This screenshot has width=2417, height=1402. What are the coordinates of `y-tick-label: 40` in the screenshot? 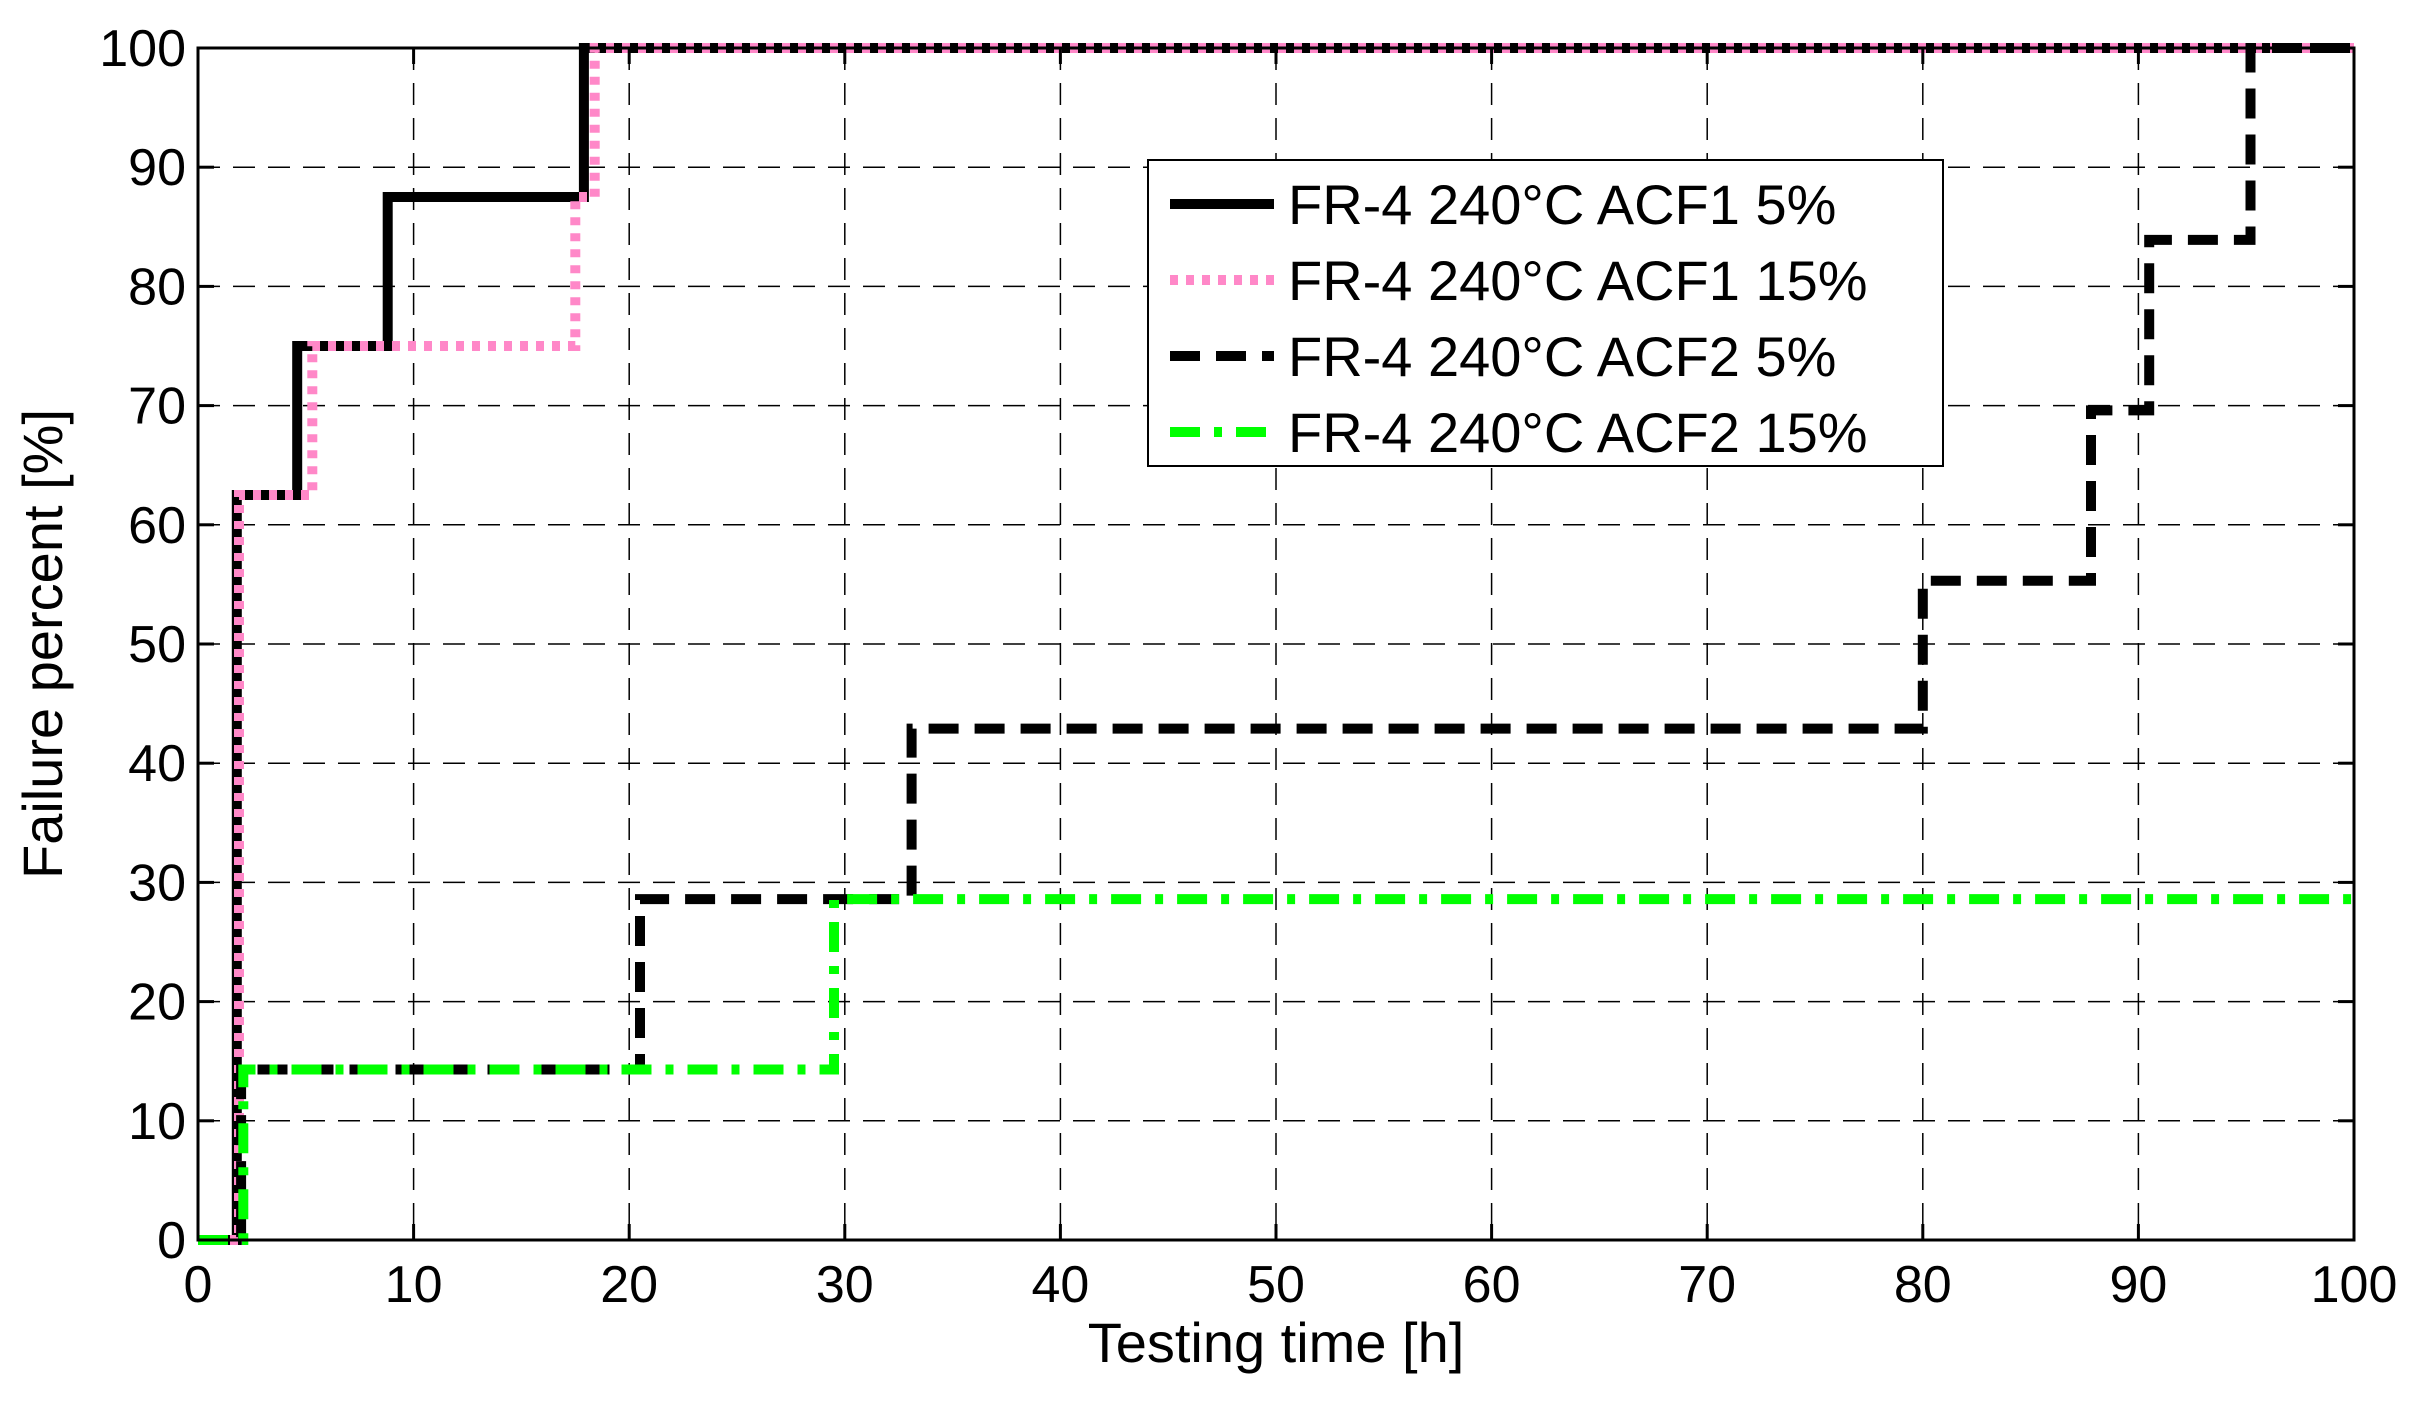 It's located at (157, 764).